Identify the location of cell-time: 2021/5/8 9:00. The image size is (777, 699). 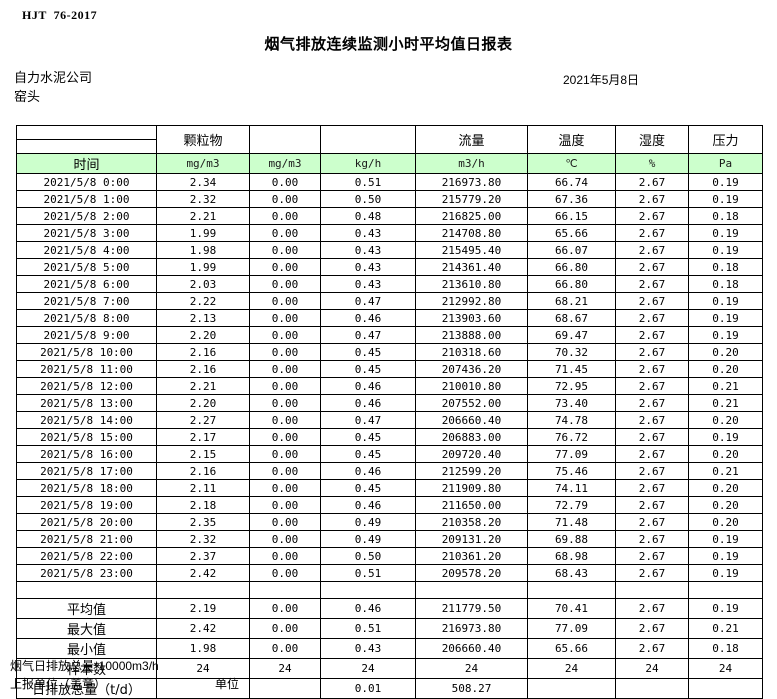
(86, 335).